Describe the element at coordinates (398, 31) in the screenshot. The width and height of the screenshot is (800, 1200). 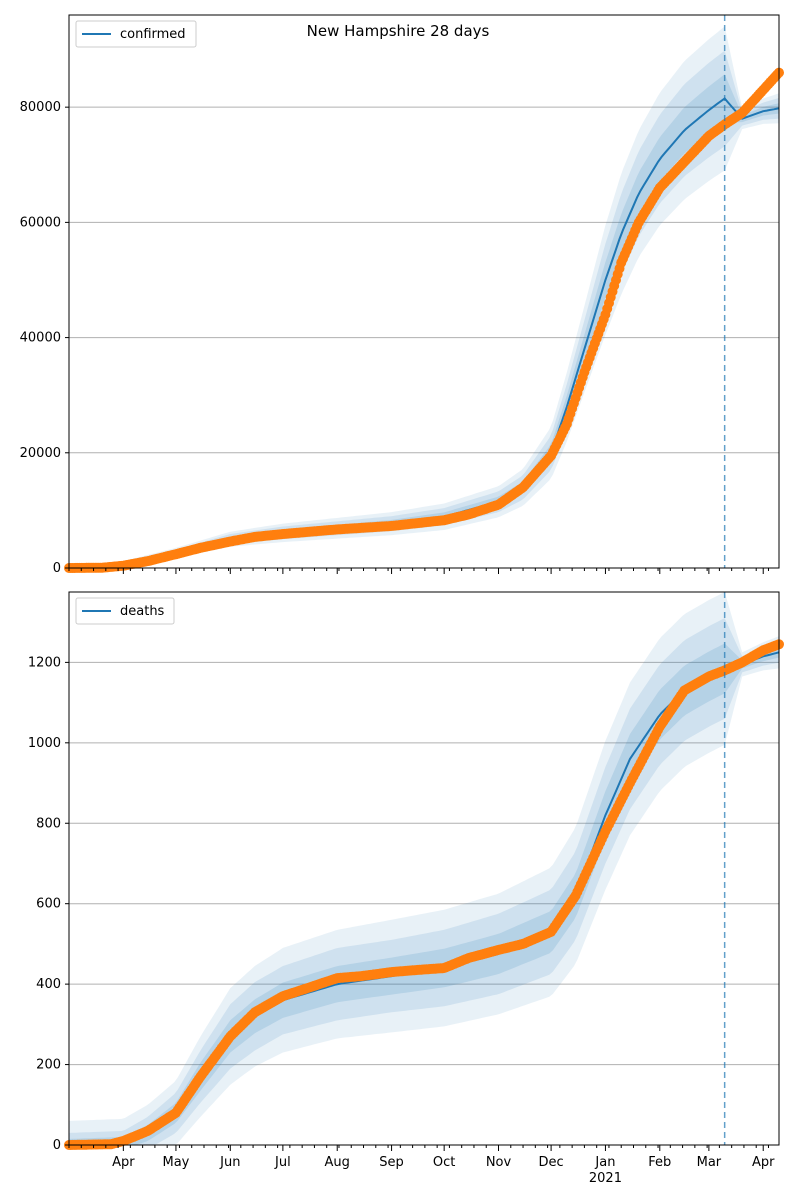
I see `figure-title: New Hampshire 28 days` at that location.